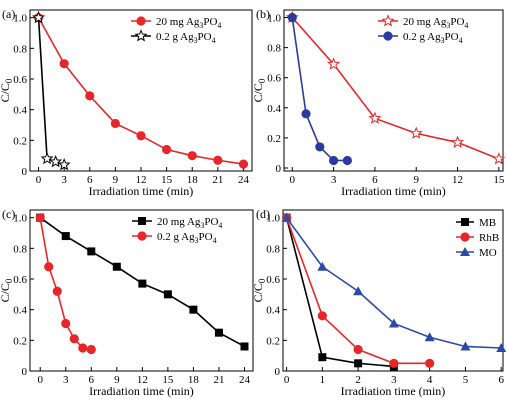  Describe the element at coordinates (189, 223) in the screenshot. I see `legend-label: 20 mg Ag3PO4` at that location.